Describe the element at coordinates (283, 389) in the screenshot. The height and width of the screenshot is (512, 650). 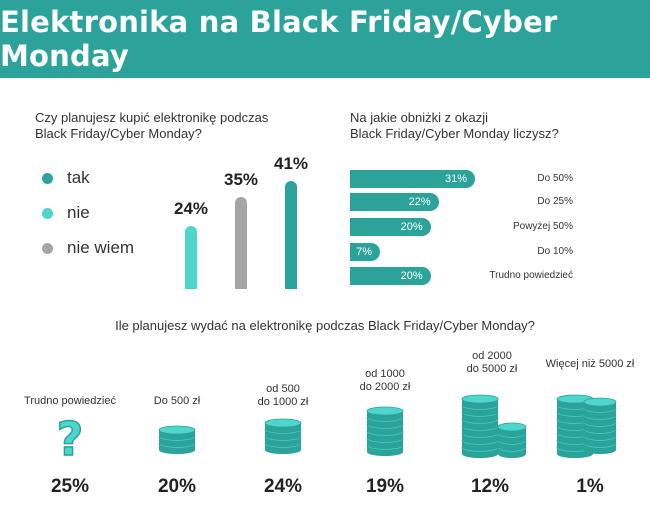
I see `spend-category-label-2-line-1: od 500` at that location.